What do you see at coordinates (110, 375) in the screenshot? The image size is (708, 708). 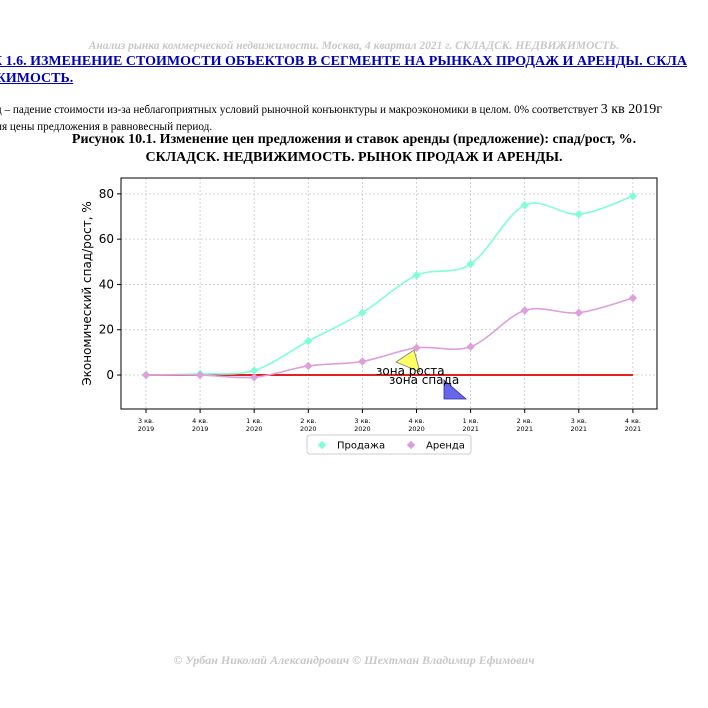 I see `y-tick-label: 0` at bounding box center [110, 375].